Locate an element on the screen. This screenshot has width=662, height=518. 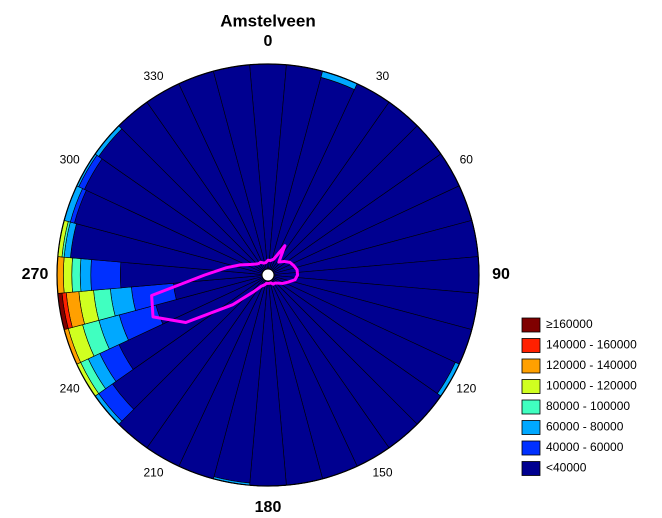
theta-tick-label: 270 is located at coordinates (35, 274).